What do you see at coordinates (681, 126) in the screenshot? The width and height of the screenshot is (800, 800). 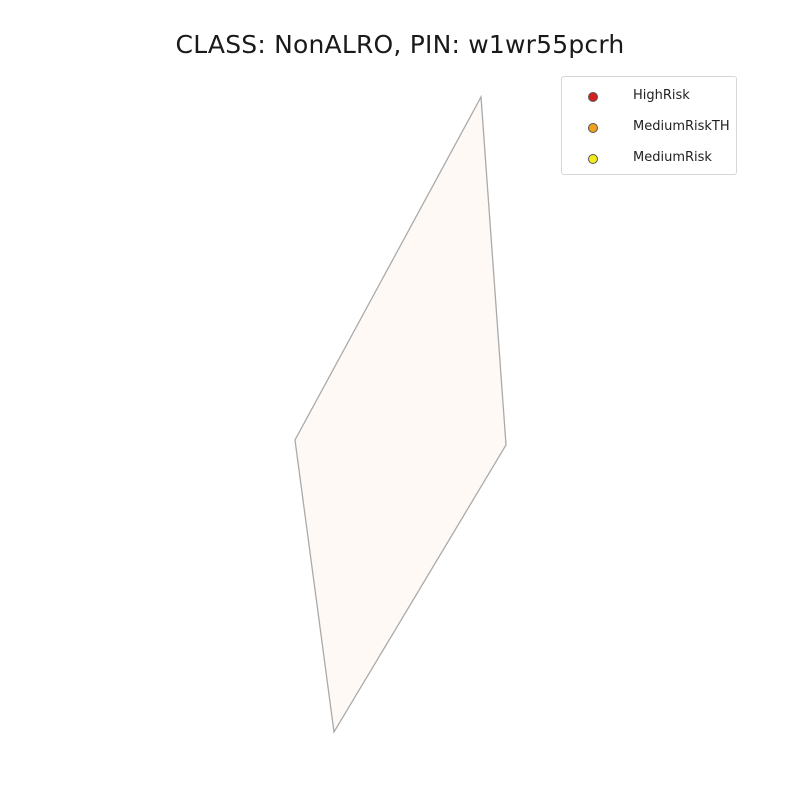 I see `legend-label: MediumRiskTH` at bounding box center [681, 126].